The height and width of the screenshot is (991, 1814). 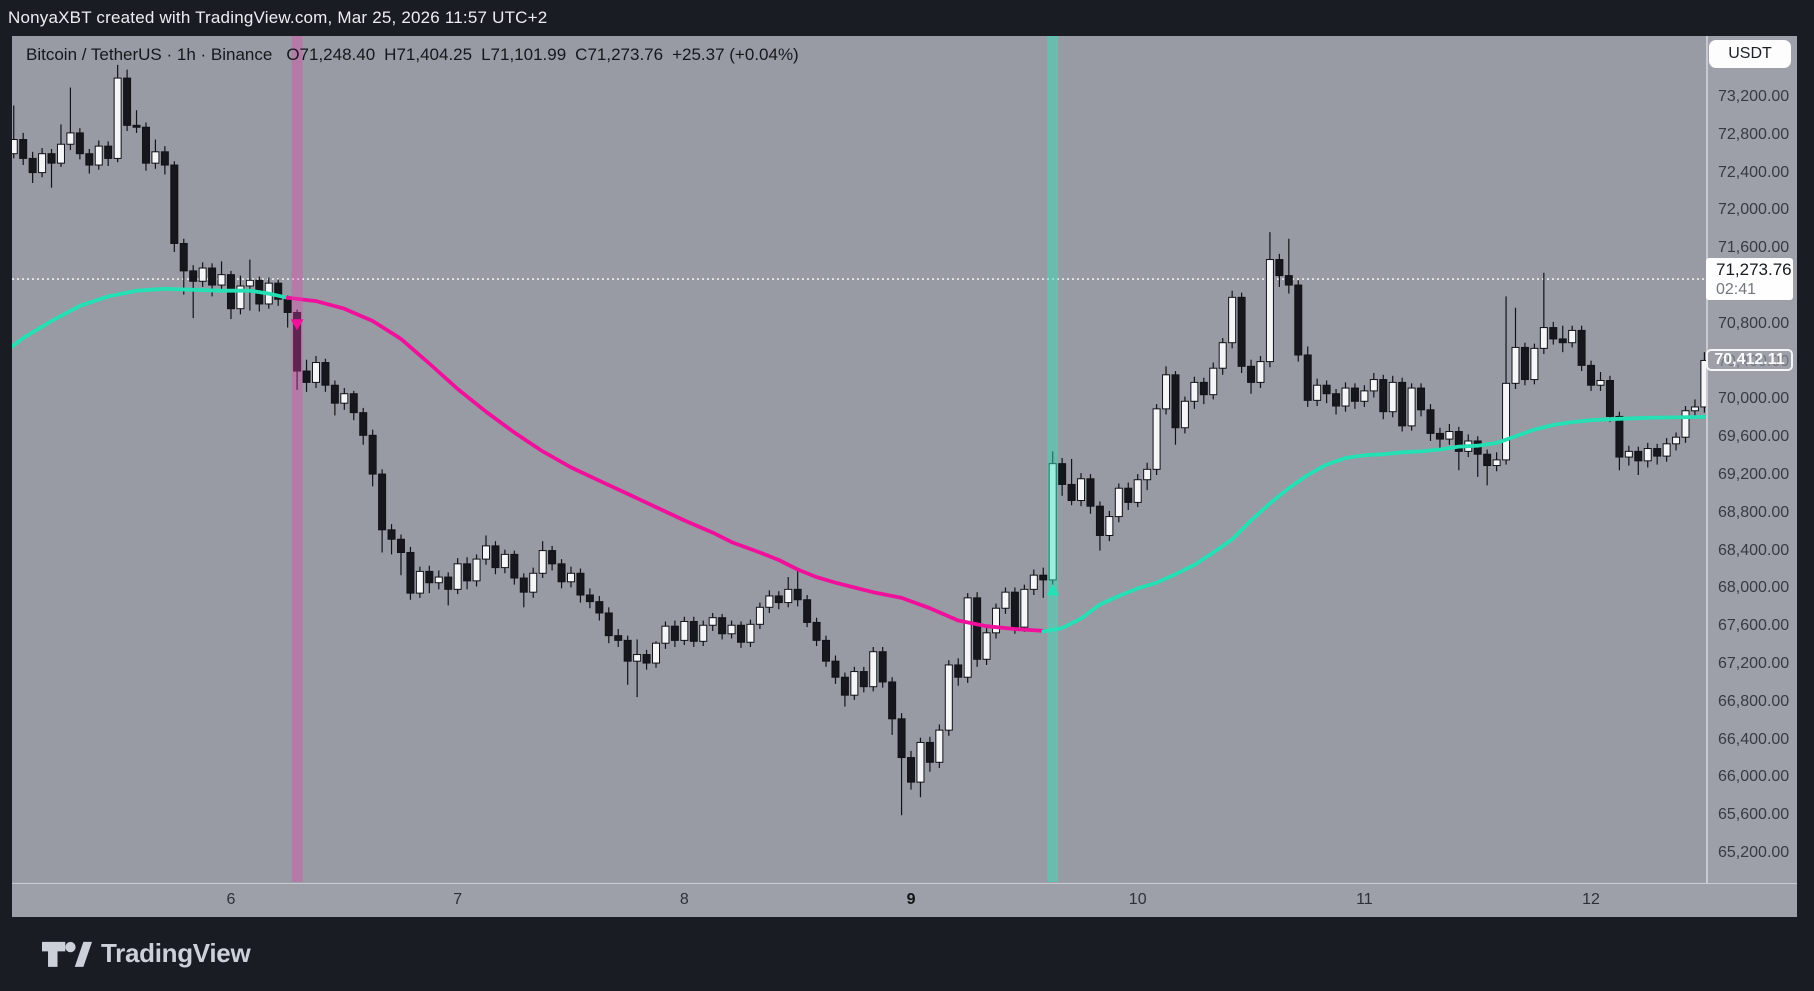 I want to click on time-axis-label: 6, so click(x=231, y=899).